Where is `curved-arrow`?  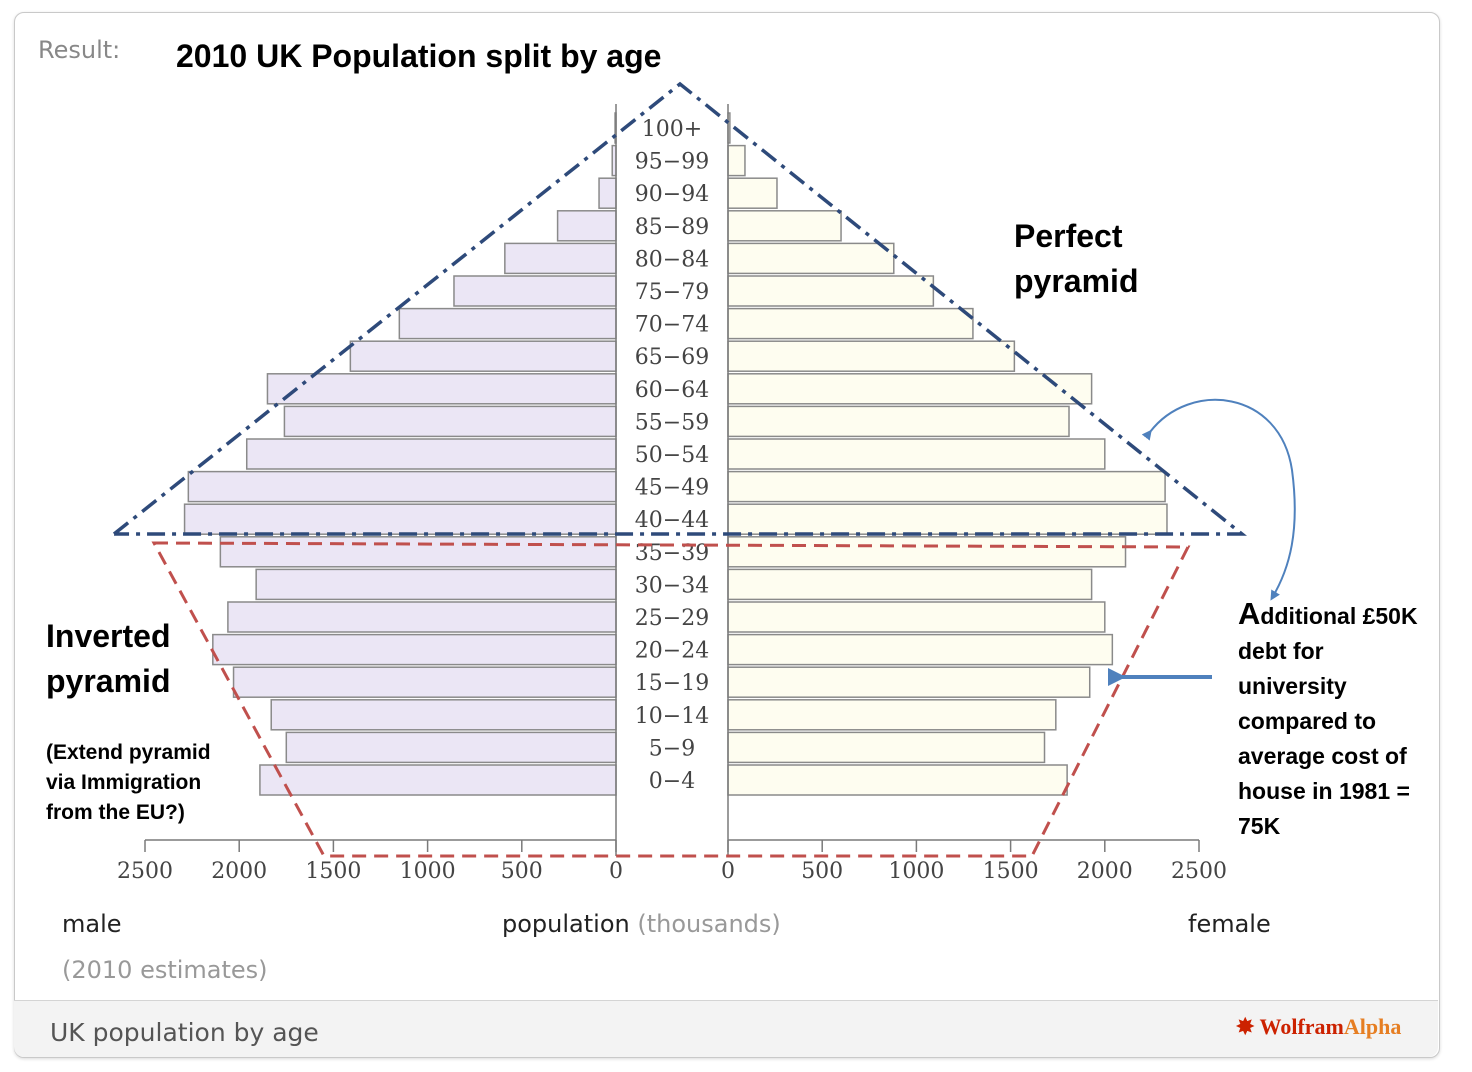 curved-arrow is located at coordinates (1218, 500).